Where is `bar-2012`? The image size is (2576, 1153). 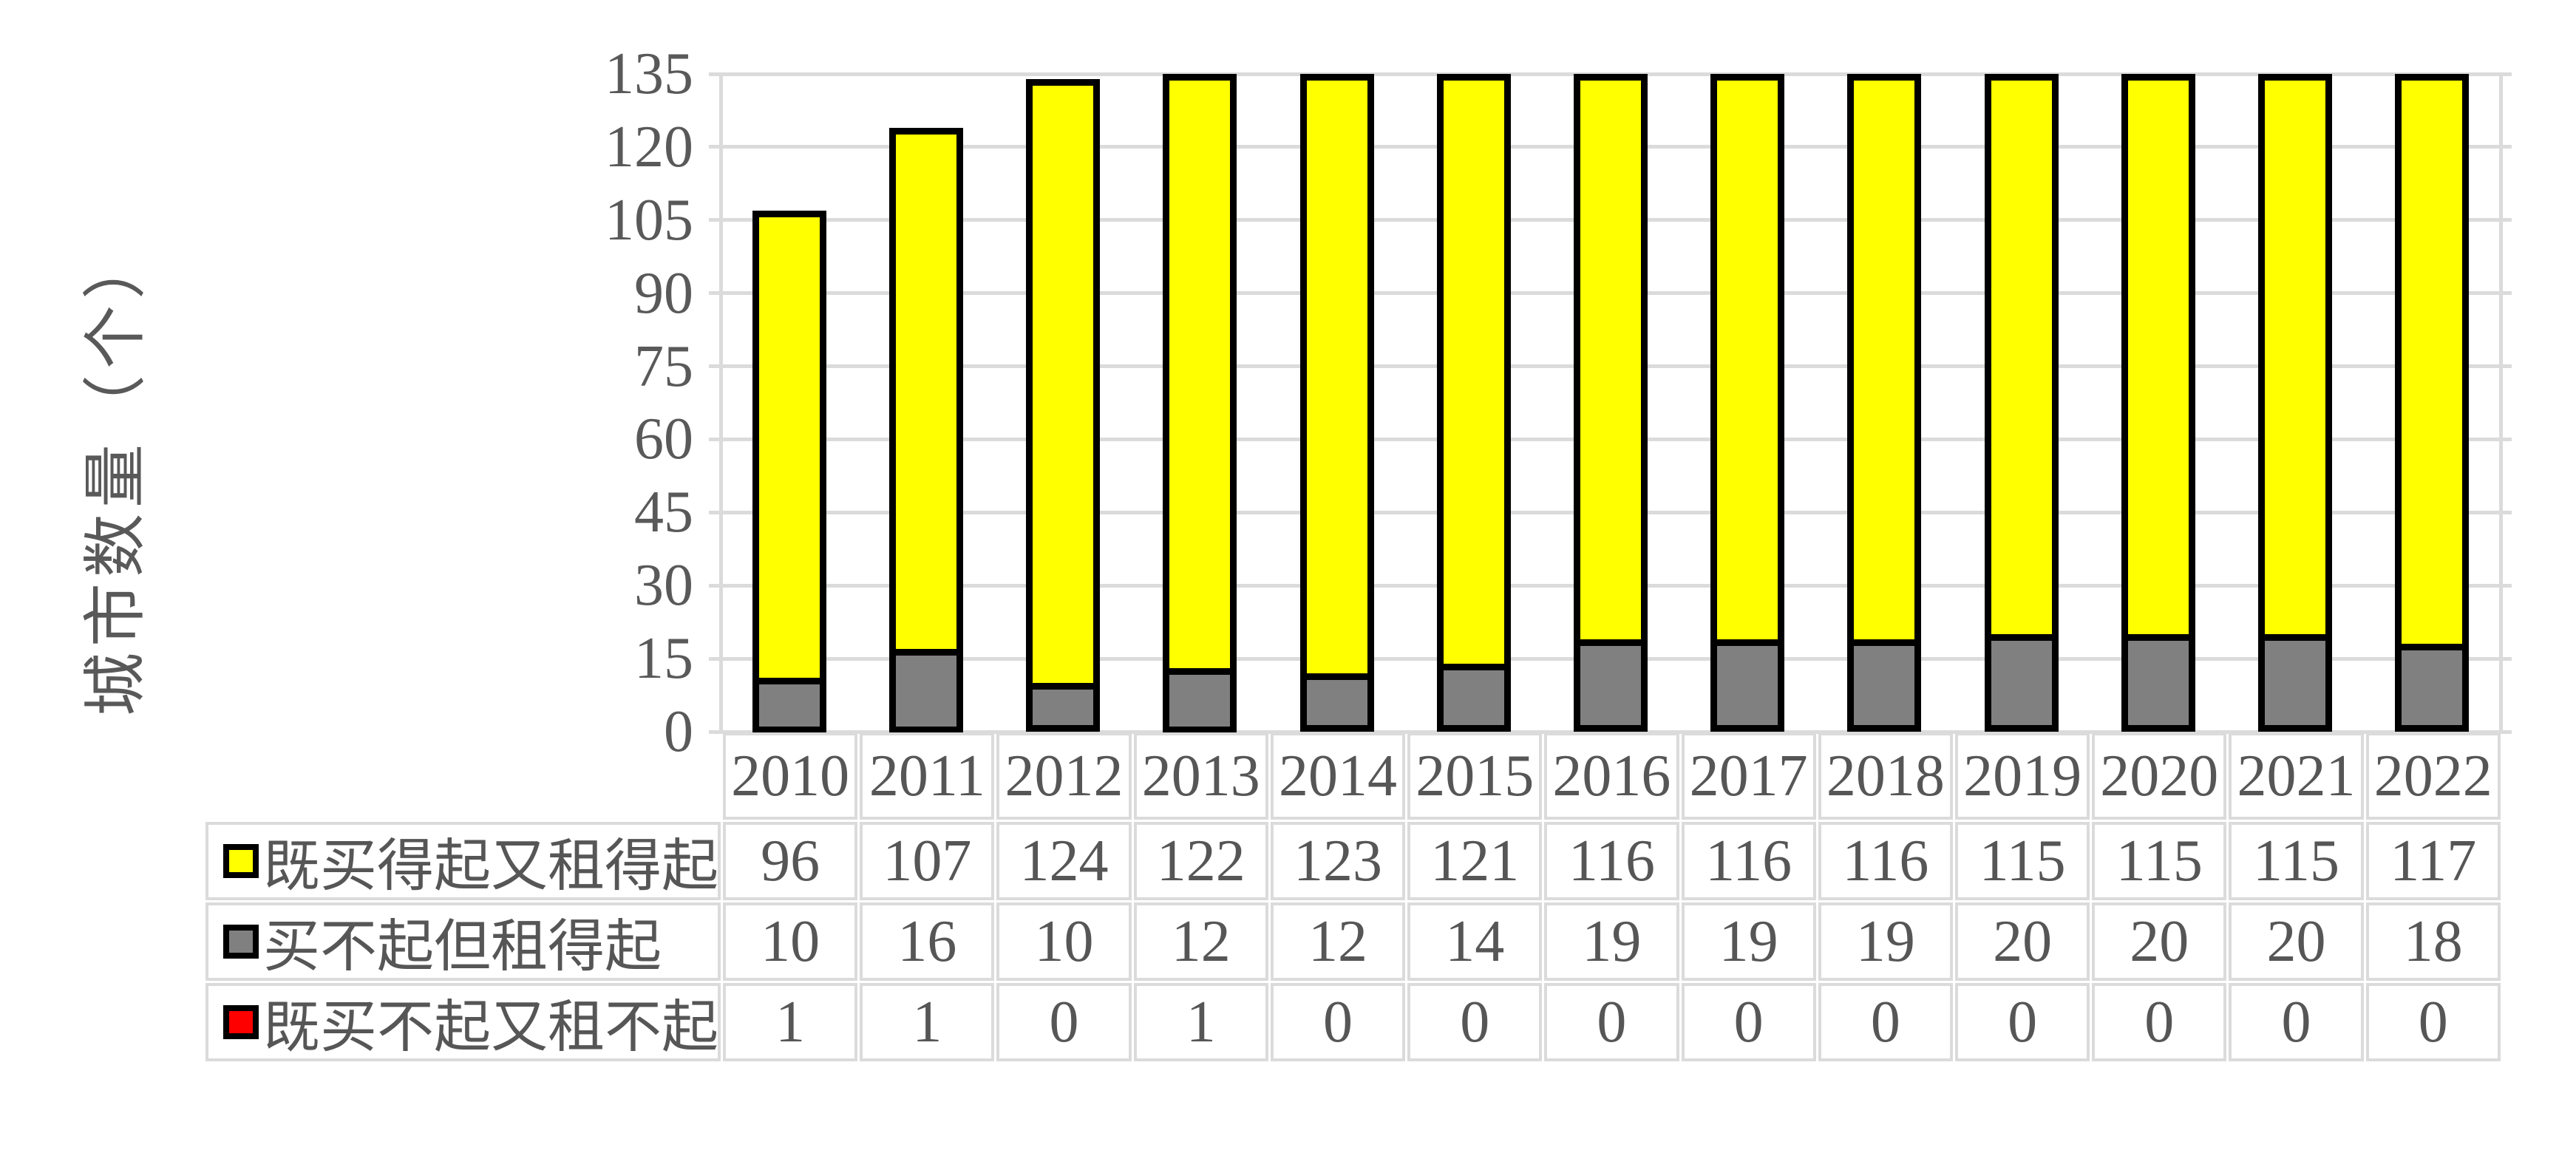 bar-2012 is located at coordinates (1063, 403).